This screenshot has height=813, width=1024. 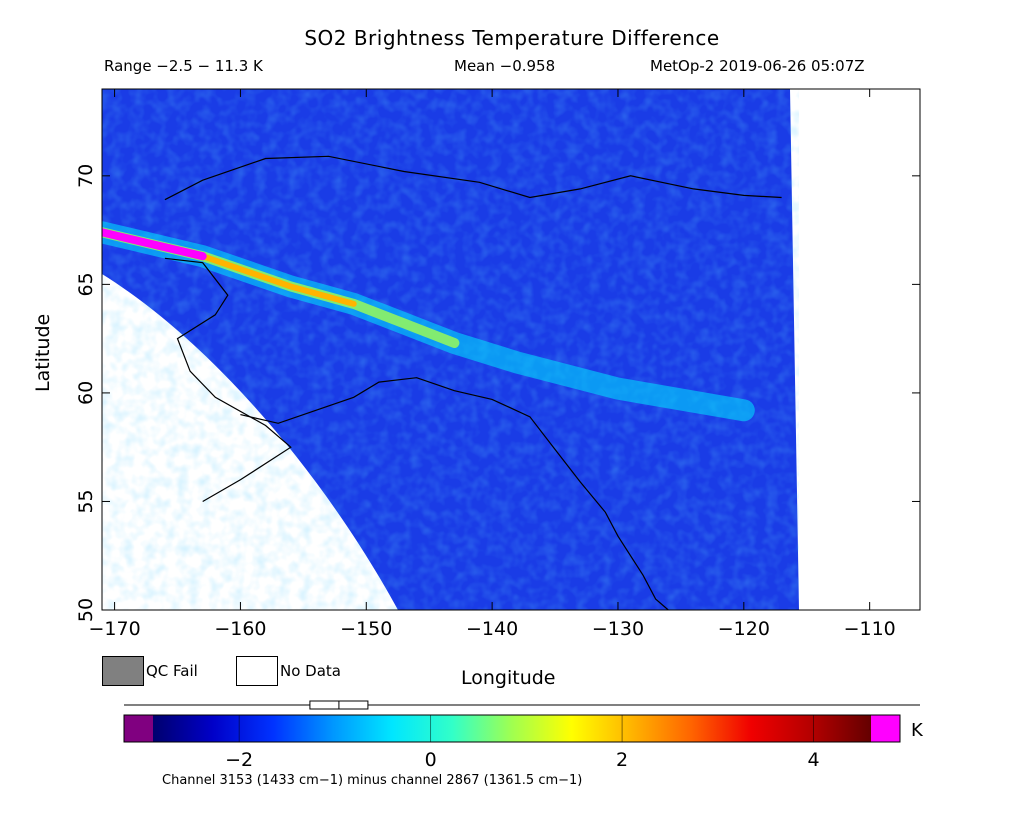 What do you see at coordinates (757, 66) in the screenshot?
I see `satellite-time-readout: MetOp-2 2019-06-26 05:07Z` at bounding box center [757, 66].